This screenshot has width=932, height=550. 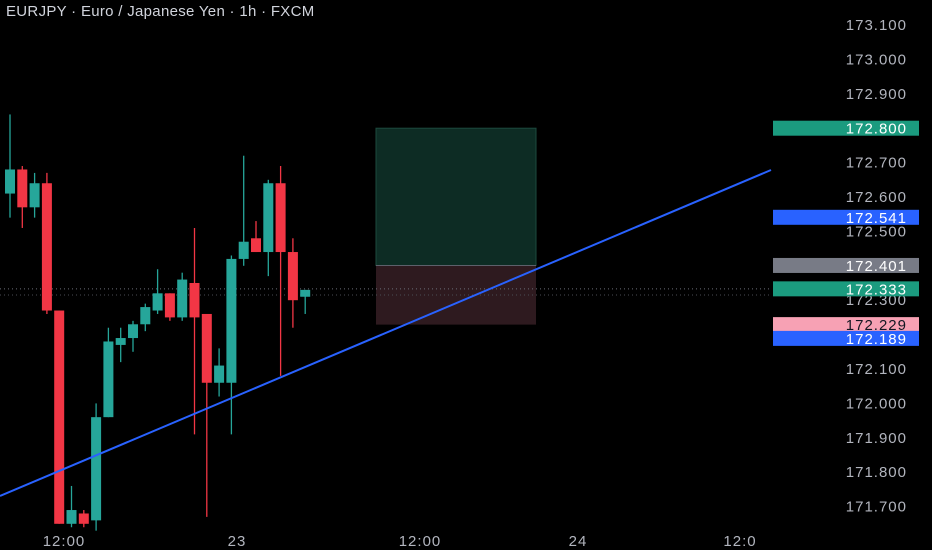 What do you see at coordinates (578, 541) in the screenshot?
I see `x-axis-tick: 24` at bounding box center [578, 541].